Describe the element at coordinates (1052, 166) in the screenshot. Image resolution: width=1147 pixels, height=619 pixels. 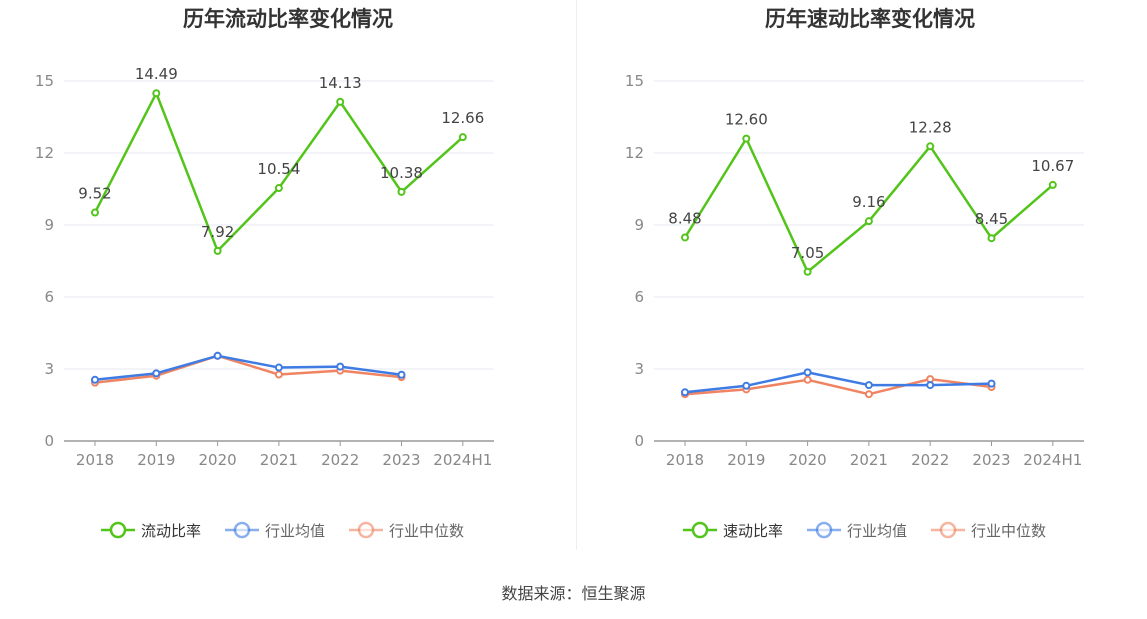
I see `data-label: 10.67` at that location.